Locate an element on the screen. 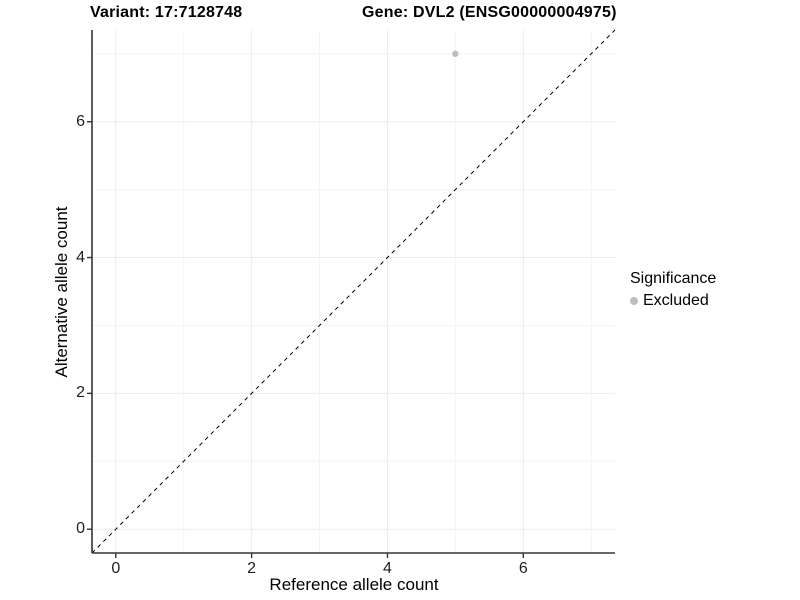 The height and width of the screenshot is (600, 800). y-tick-label: 2 is located at coordinates (80, 393).